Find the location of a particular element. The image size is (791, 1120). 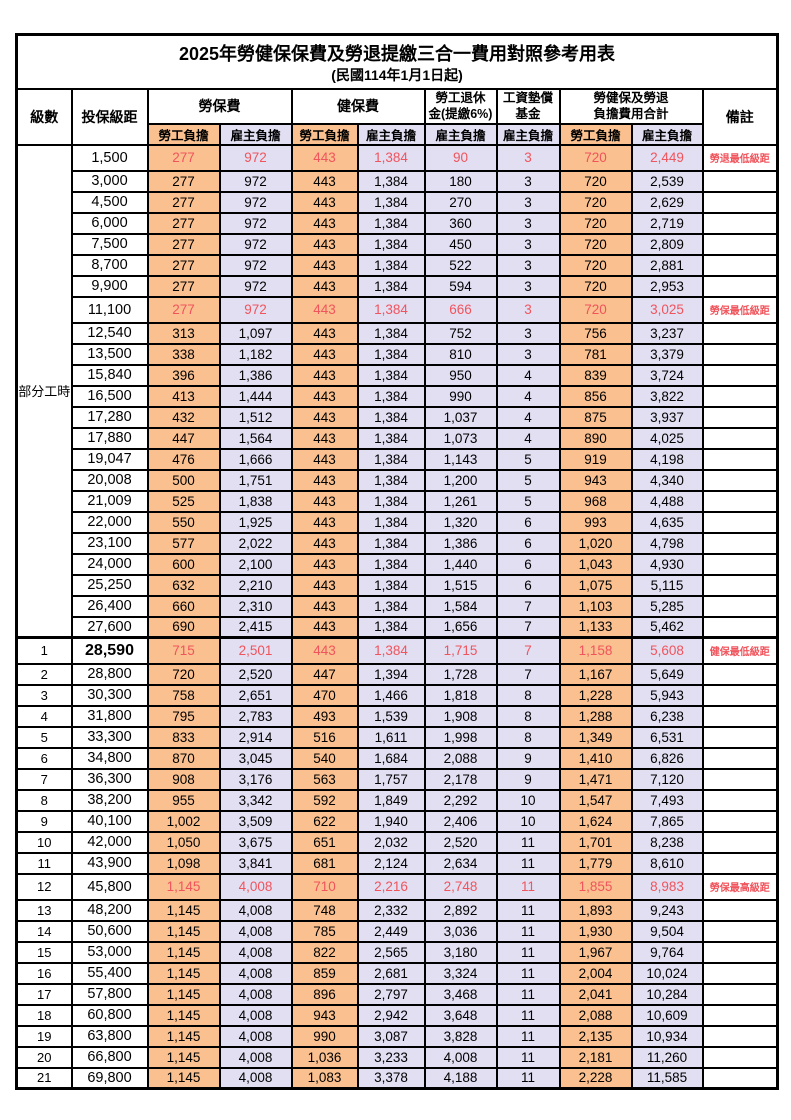

cell-fund-employer: 9 is located at coordinates (528, 779).